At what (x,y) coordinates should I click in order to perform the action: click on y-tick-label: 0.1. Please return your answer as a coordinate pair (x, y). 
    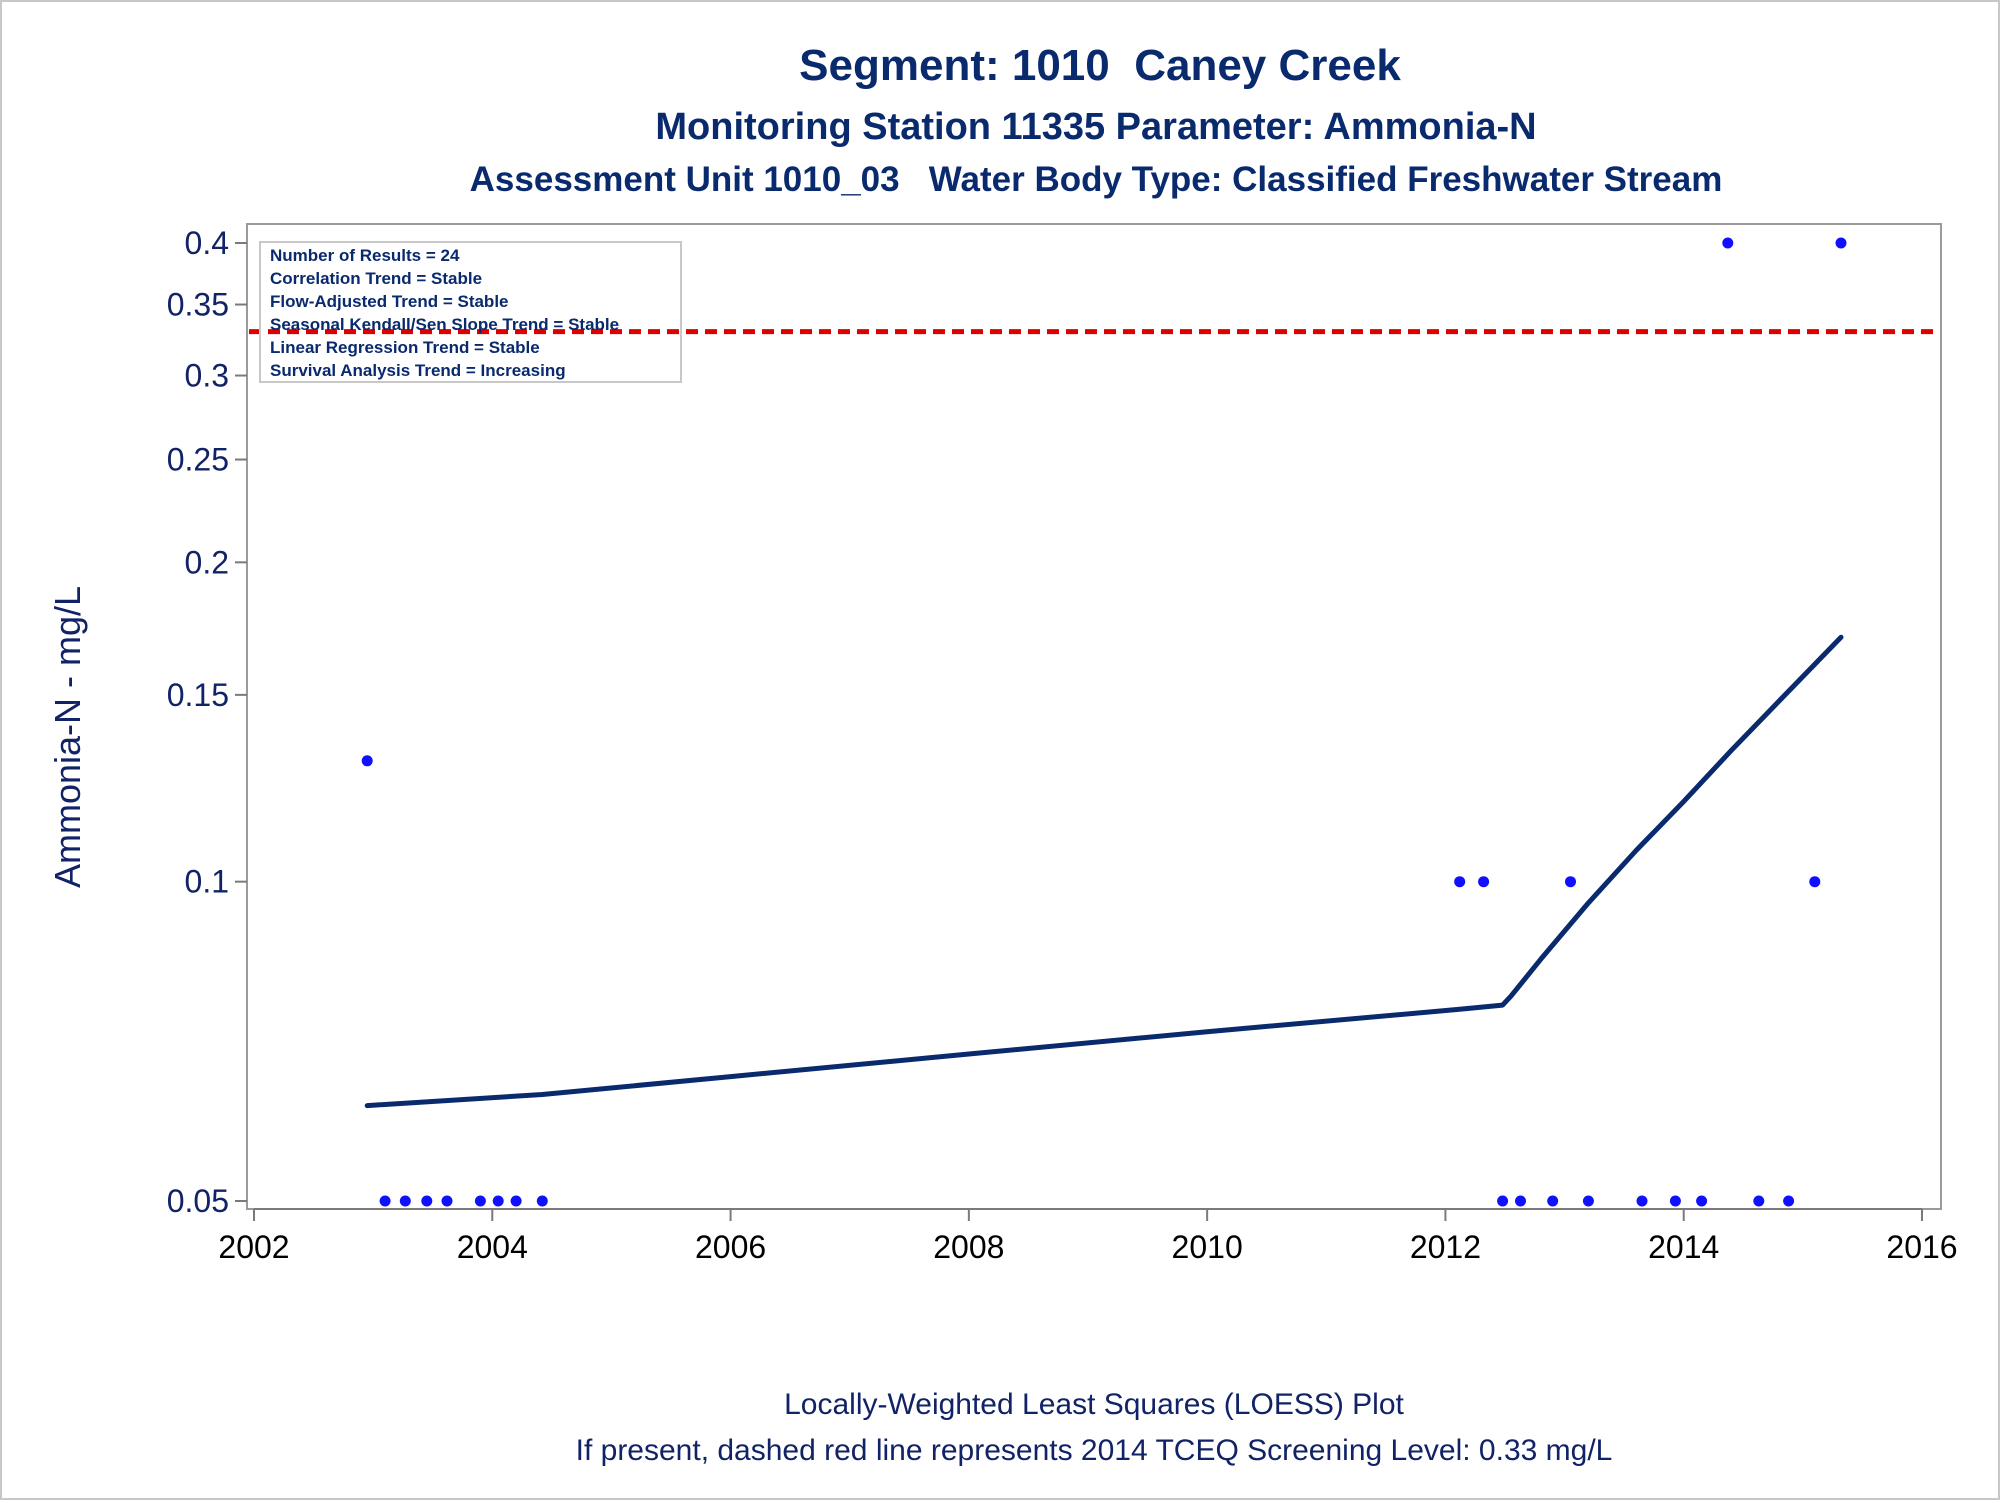
    Looking at the image, I should click on (207, 882).